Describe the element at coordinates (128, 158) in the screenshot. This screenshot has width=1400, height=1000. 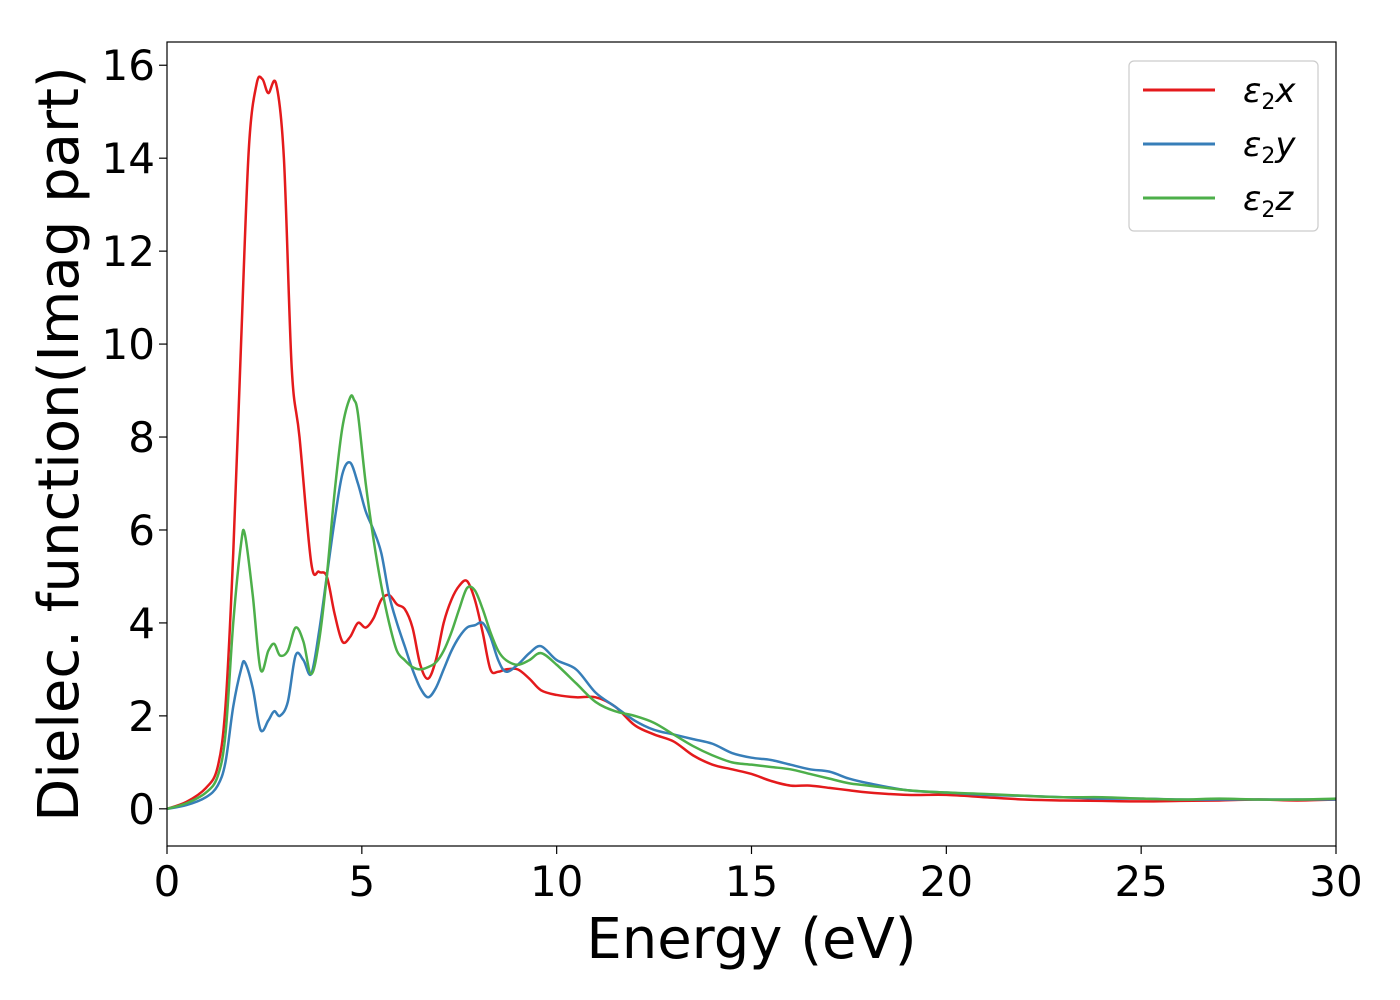
I see `y-tick-label: 14` at that location.